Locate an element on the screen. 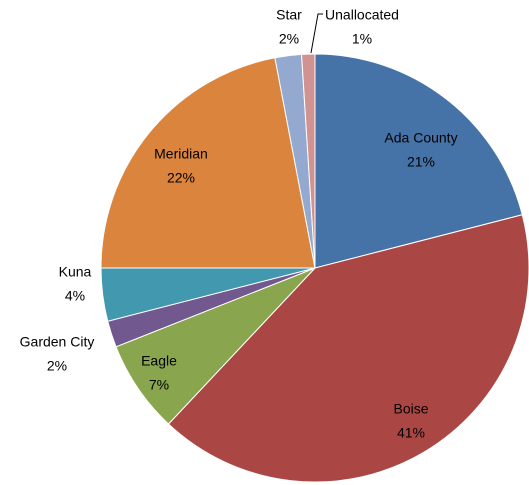  slice-label: Eagle is located at coordinates (159, 361).